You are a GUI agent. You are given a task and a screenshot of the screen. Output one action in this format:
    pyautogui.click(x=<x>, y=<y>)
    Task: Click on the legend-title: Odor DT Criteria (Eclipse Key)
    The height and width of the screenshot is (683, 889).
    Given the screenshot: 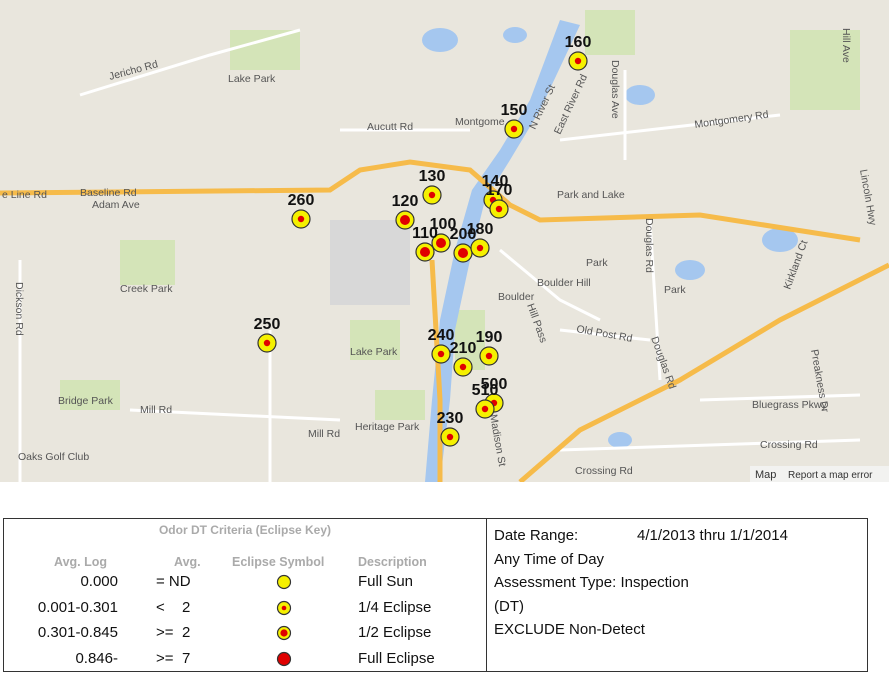 What is the action you would take?
    pyautogui.click(x=245, y=530)
    